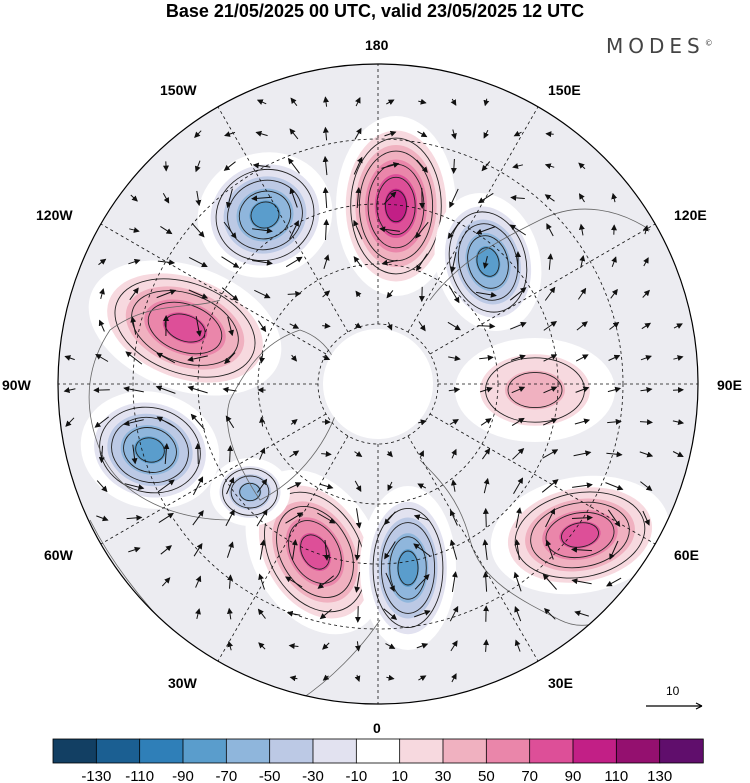 This screenshot has width=750, height=783. Describe the element at coordinates (183, 775) in the screenshot. I see `colorbar-label: -90` at that location.